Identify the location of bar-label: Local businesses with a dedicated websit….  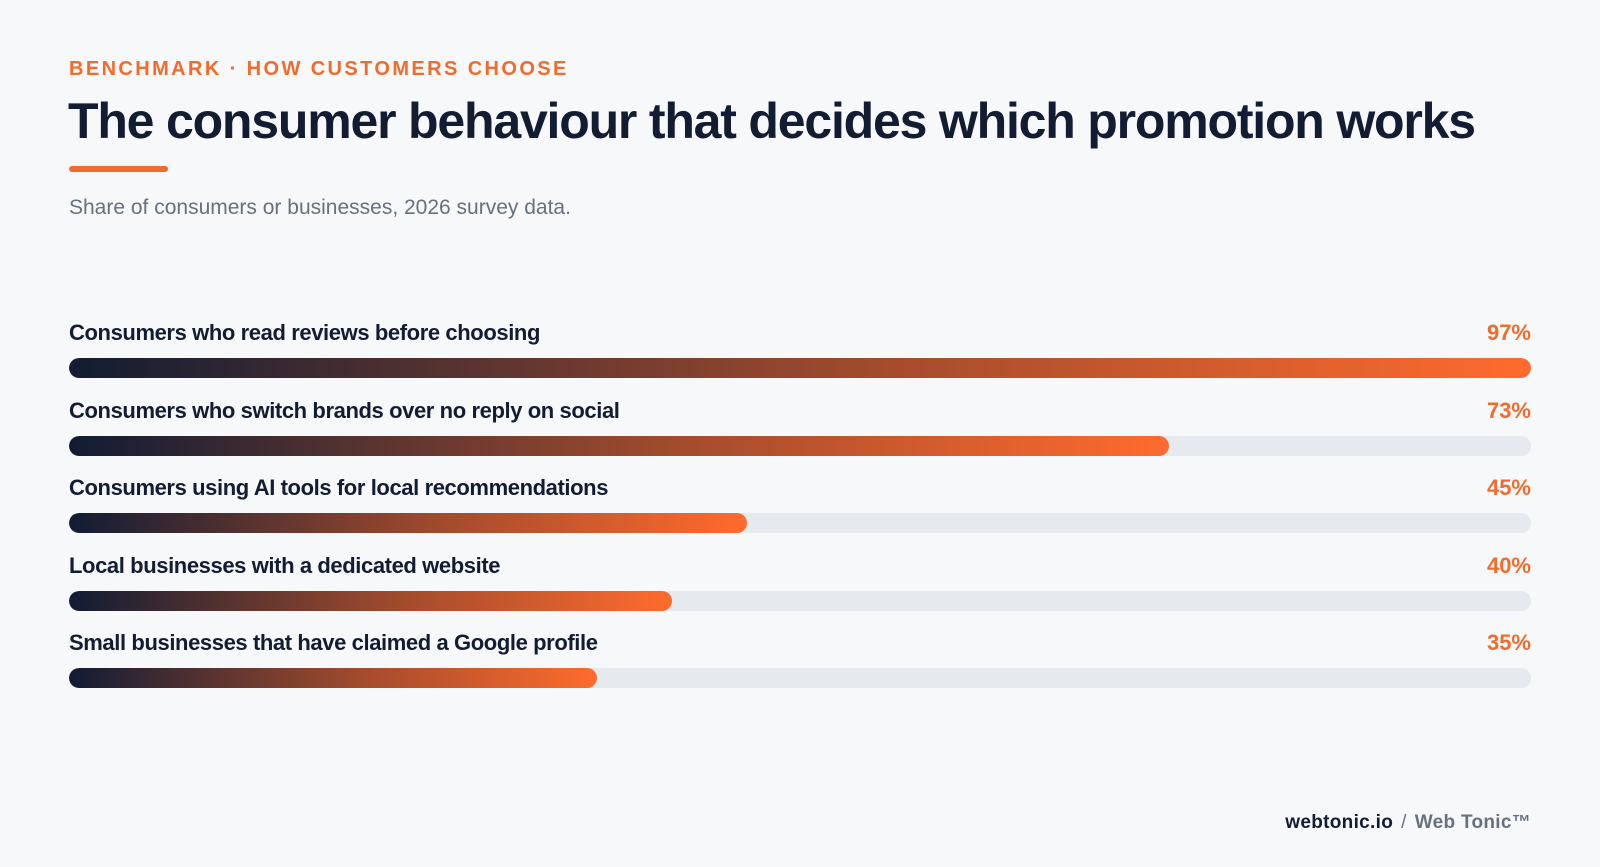
(285, 565).